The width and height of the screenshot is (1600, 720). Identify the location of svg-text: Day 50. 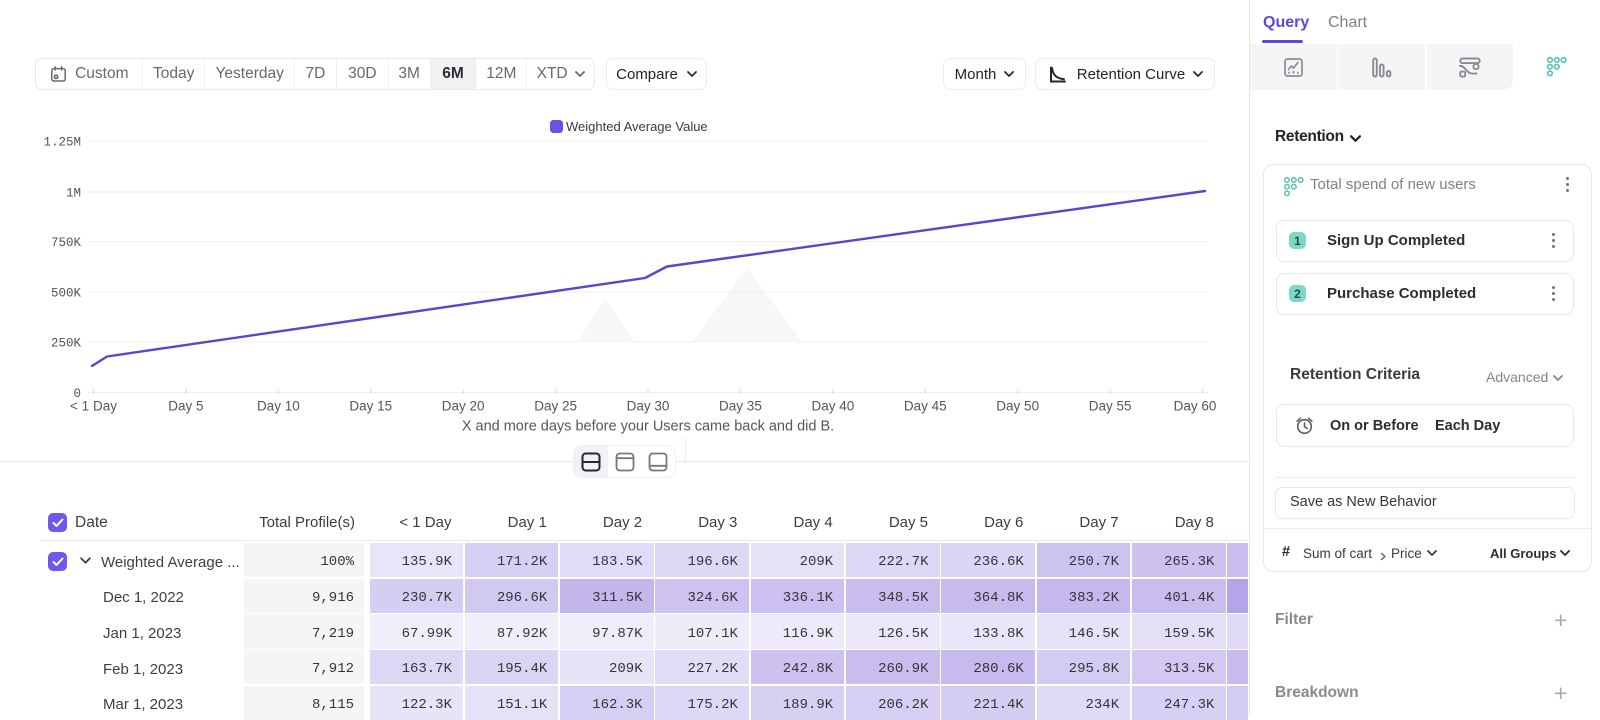
(1017, 406).